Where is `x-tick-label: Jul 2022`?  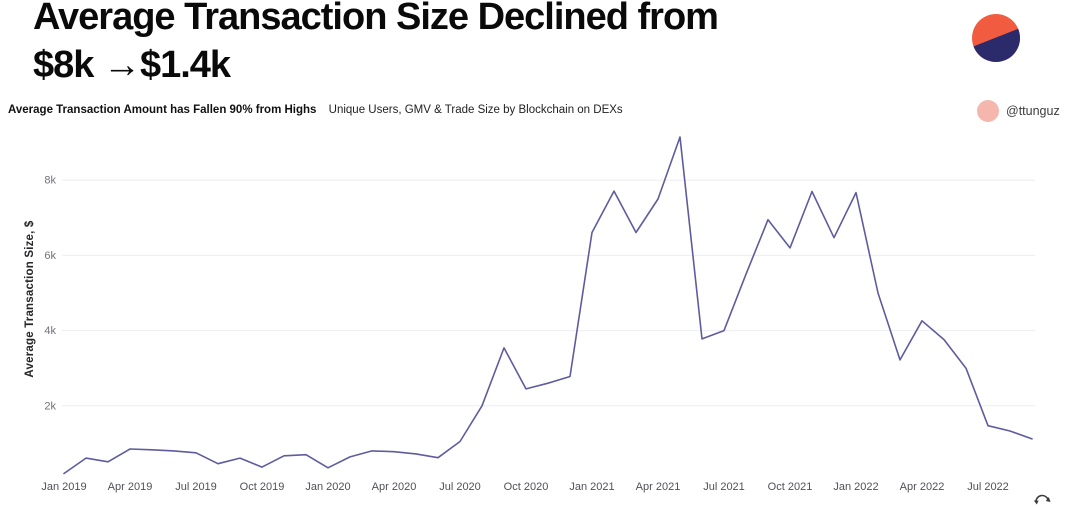
x-tick-label: Jul 2022 is located at coordinates (988, 487).